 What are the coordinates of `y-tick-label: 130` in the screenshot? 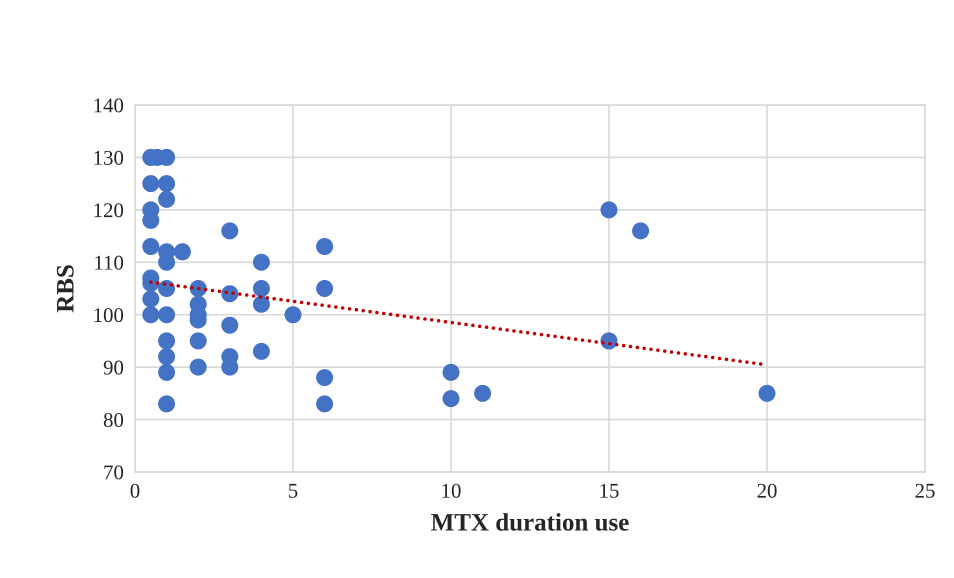 It's located at (109, 157).